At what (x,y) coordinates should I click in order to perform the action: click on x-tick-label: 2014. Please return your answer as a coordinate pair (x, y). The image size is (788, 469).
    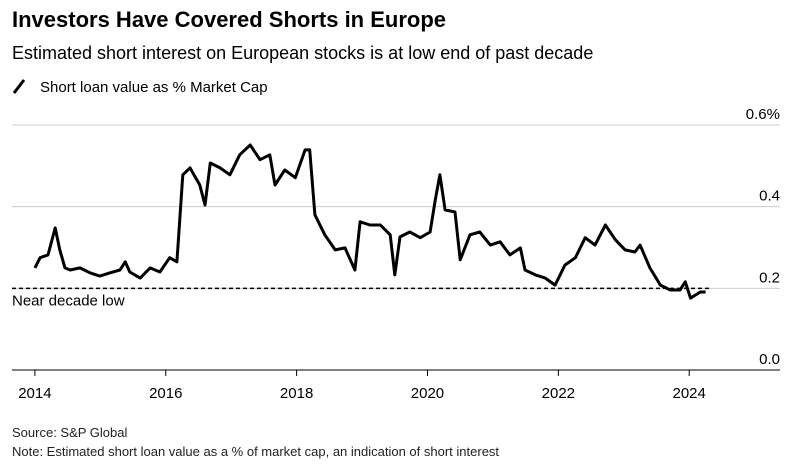
    Looking at the image, I should click on (34, 393).